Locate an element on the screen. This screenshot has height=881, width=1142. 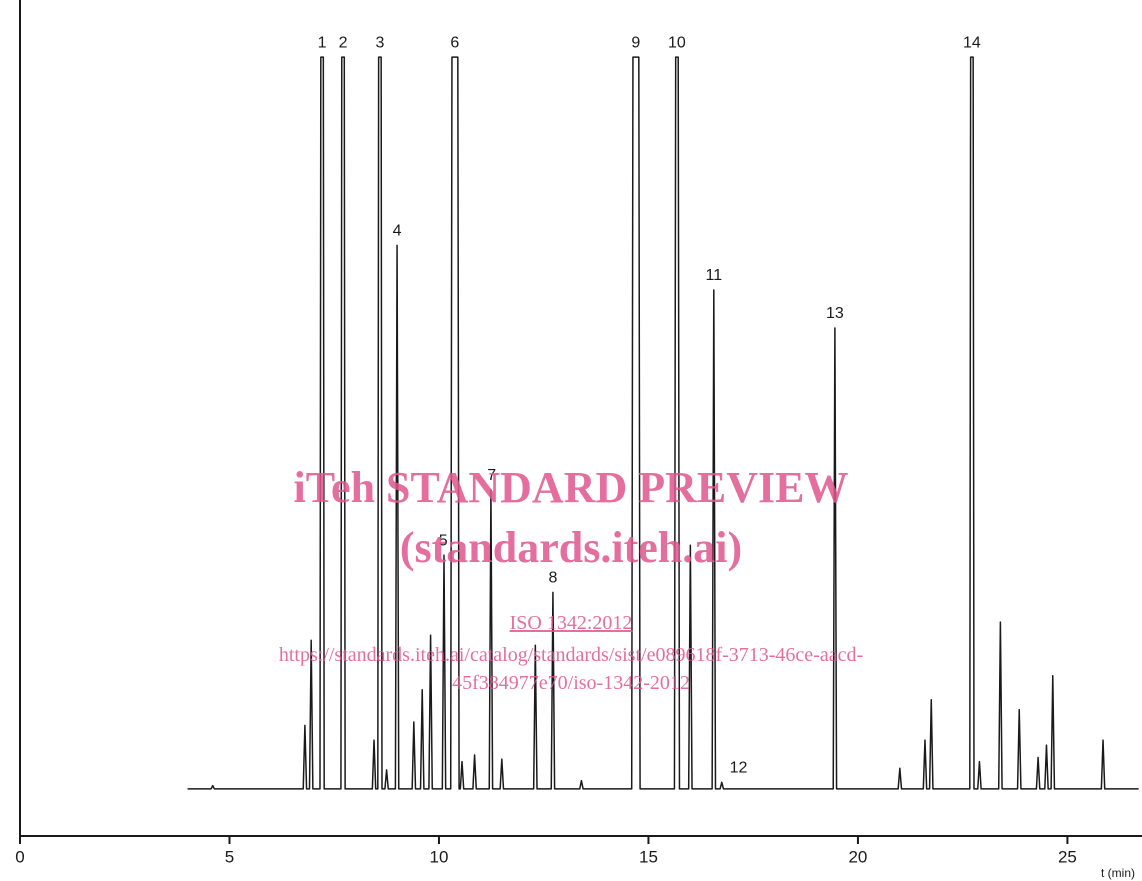
x-tick-label: 5 is located at coordinates (229, 856).